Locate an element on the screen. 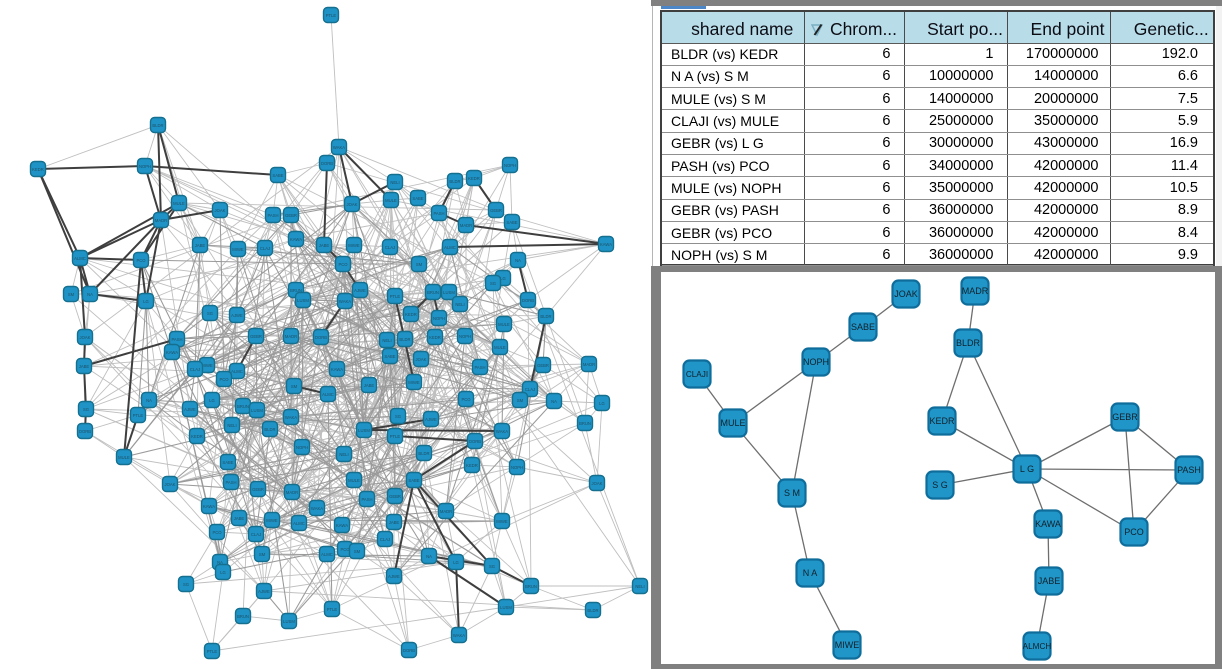  svg-text: L G is located at coordinates (1027, 469).